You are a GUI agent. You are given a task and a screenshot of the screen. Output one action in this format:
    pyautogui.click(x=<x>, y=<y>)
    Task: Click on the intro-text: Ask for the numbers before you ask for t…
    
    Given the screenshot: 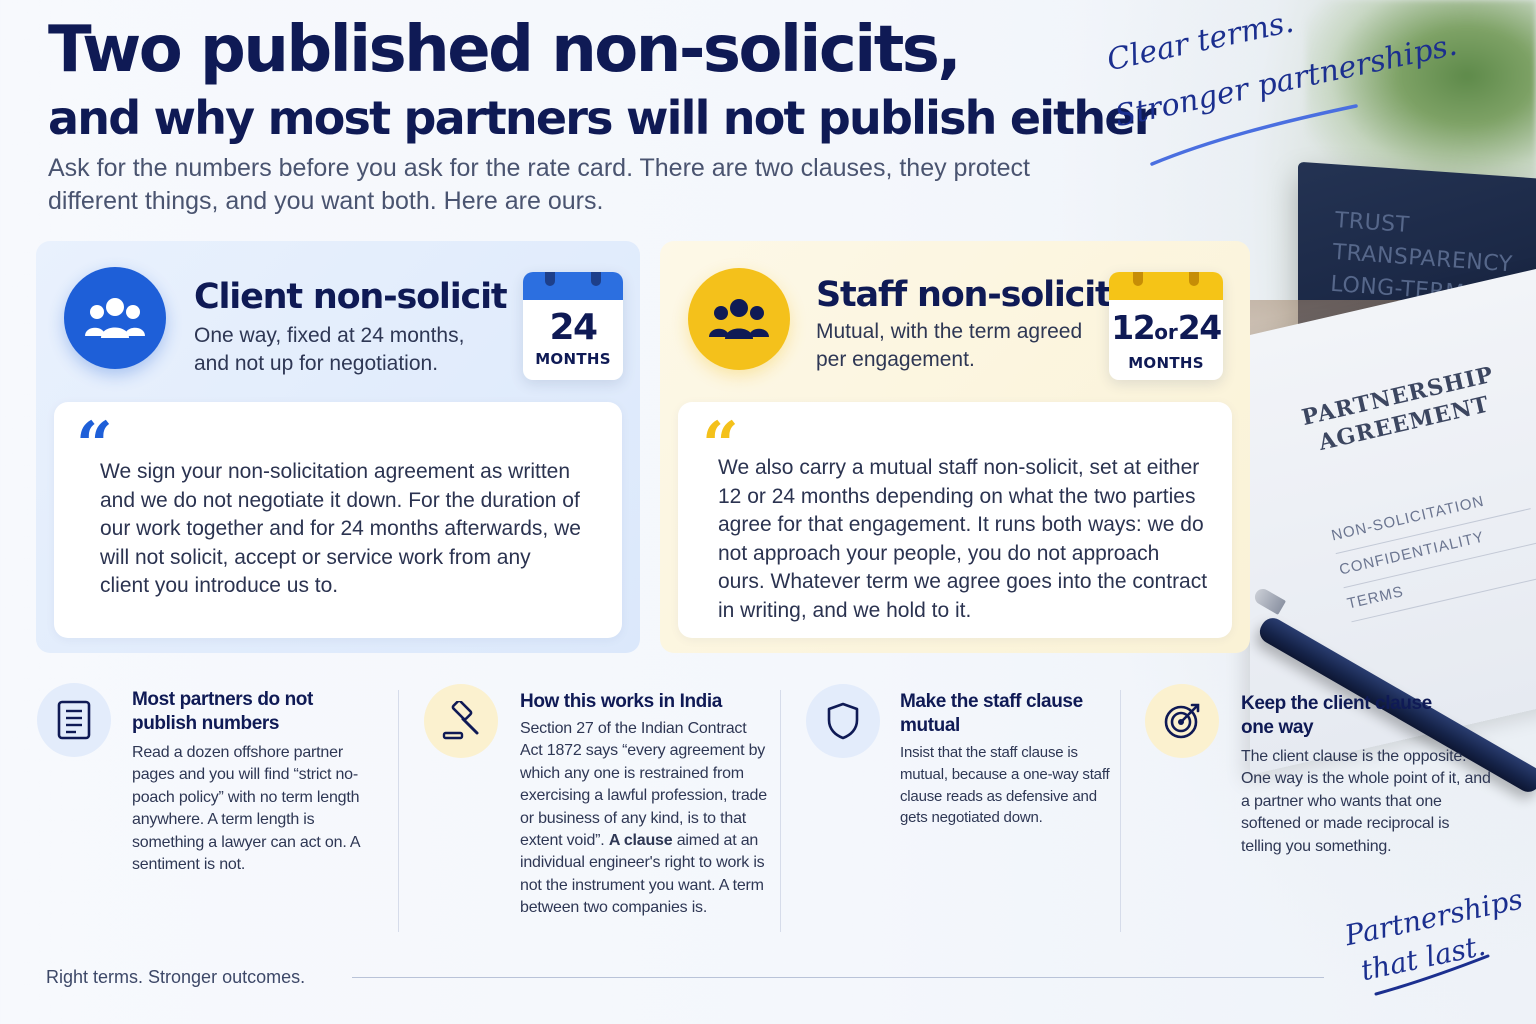 What is the action you would take?
    pyautogui.click(x=539, y=184)
    